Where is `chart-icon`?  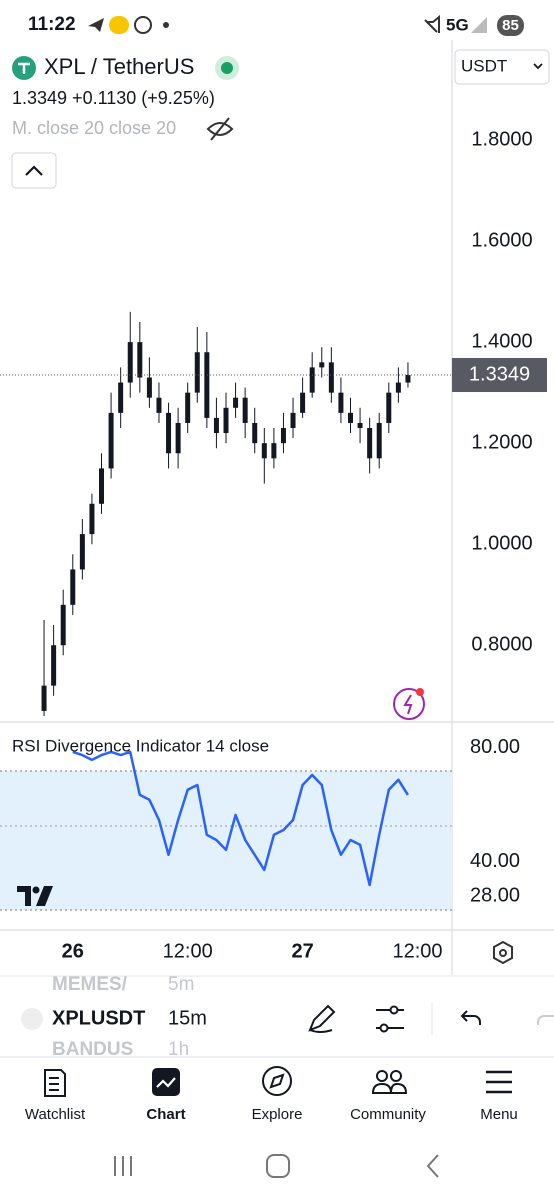
chart-icon is located at coordinates (166, 1082).